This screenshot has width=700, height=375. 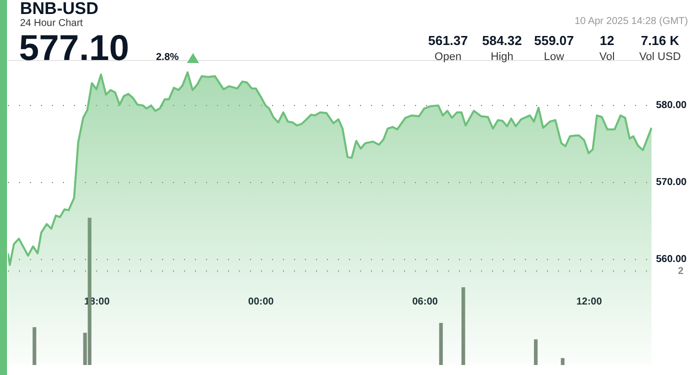 What do you see at coordinates (448, 40) in the screenshot?
I see `text: 561.37` at bounding box center [448, 40].